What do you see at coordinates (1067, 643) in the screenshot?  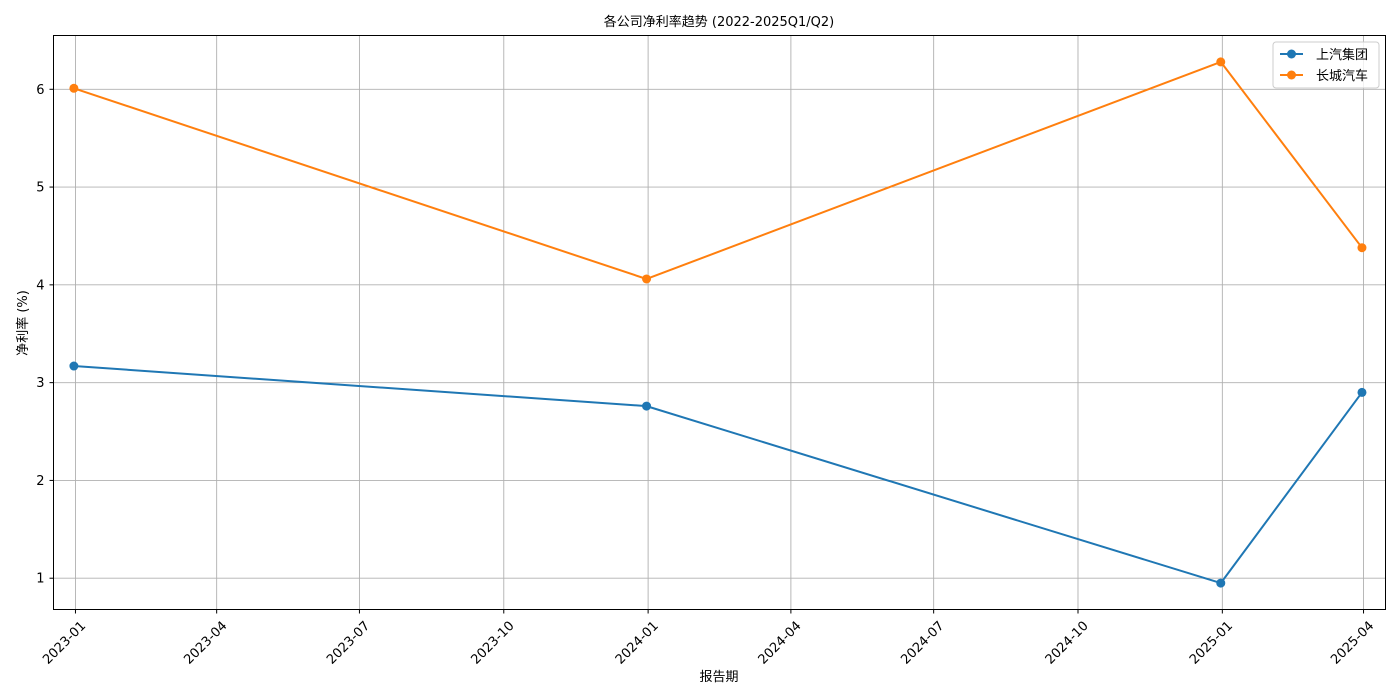 I see `x-tick-label: 2024-10` at bounding box center [1067, 643].